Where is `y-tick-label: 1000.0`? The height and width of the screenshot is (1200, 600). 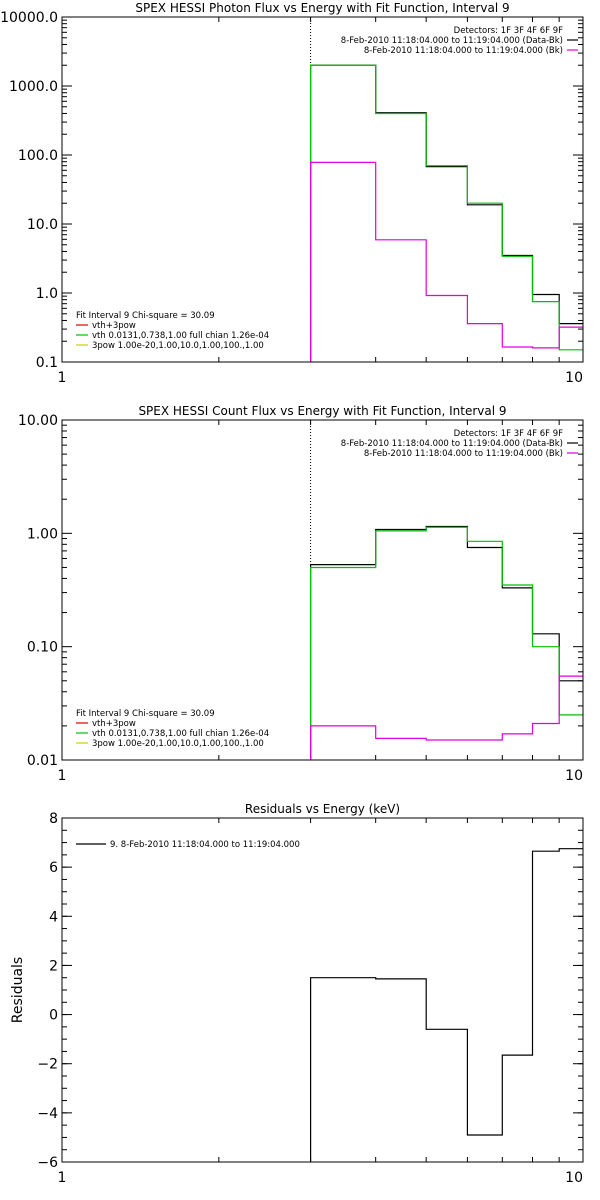 y-tick-label: 1000.0 is located at coordinates (33, 87).